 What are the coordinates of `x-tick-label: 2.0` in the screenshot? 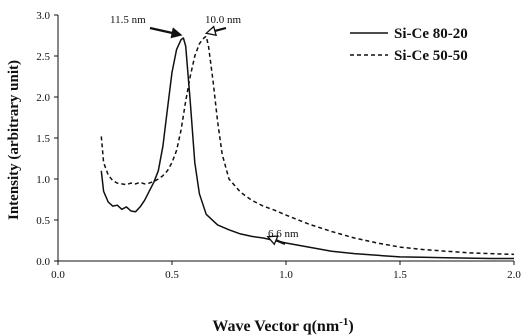 It's located at (514, 275).